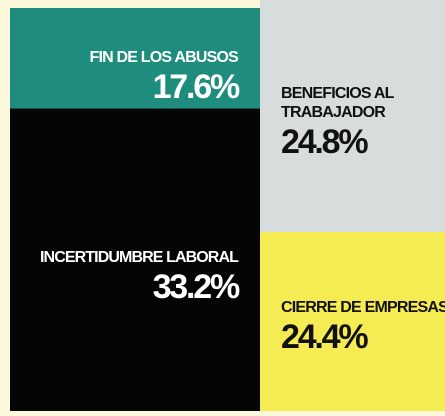  What do you see at coordinates (324, 142) in the screenshot?
I see `value-label-beneficios-al-trabajador: 24.8%` at bounding box center [324, 142].